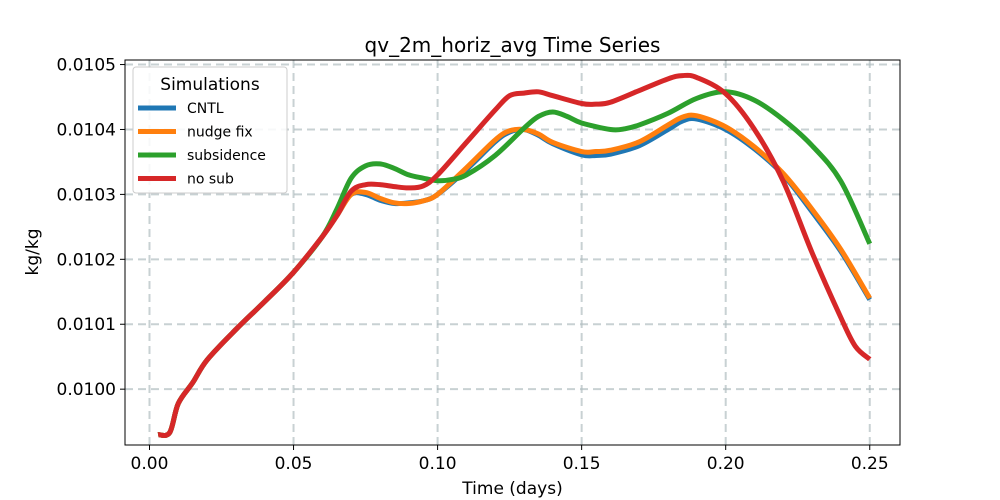 This screenshot has width=1000, height=500. What do you see at coordinates (220, 133) in the screenshot?
I see `legend-label-nudge-fix: nudge fix` at bounding box center [220, 133].